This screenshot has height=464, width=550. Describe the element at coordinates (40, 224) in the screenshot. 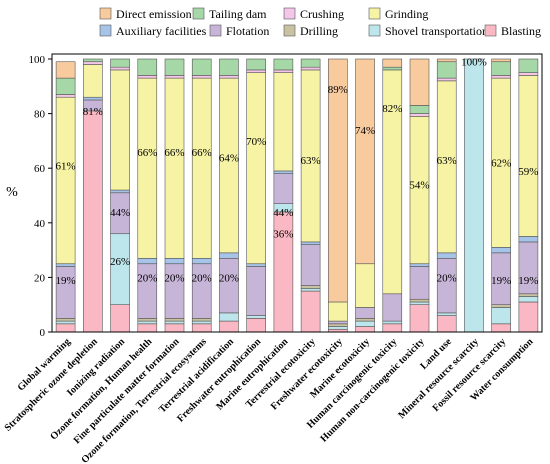

I see `y-tick-label: 40` at that location.